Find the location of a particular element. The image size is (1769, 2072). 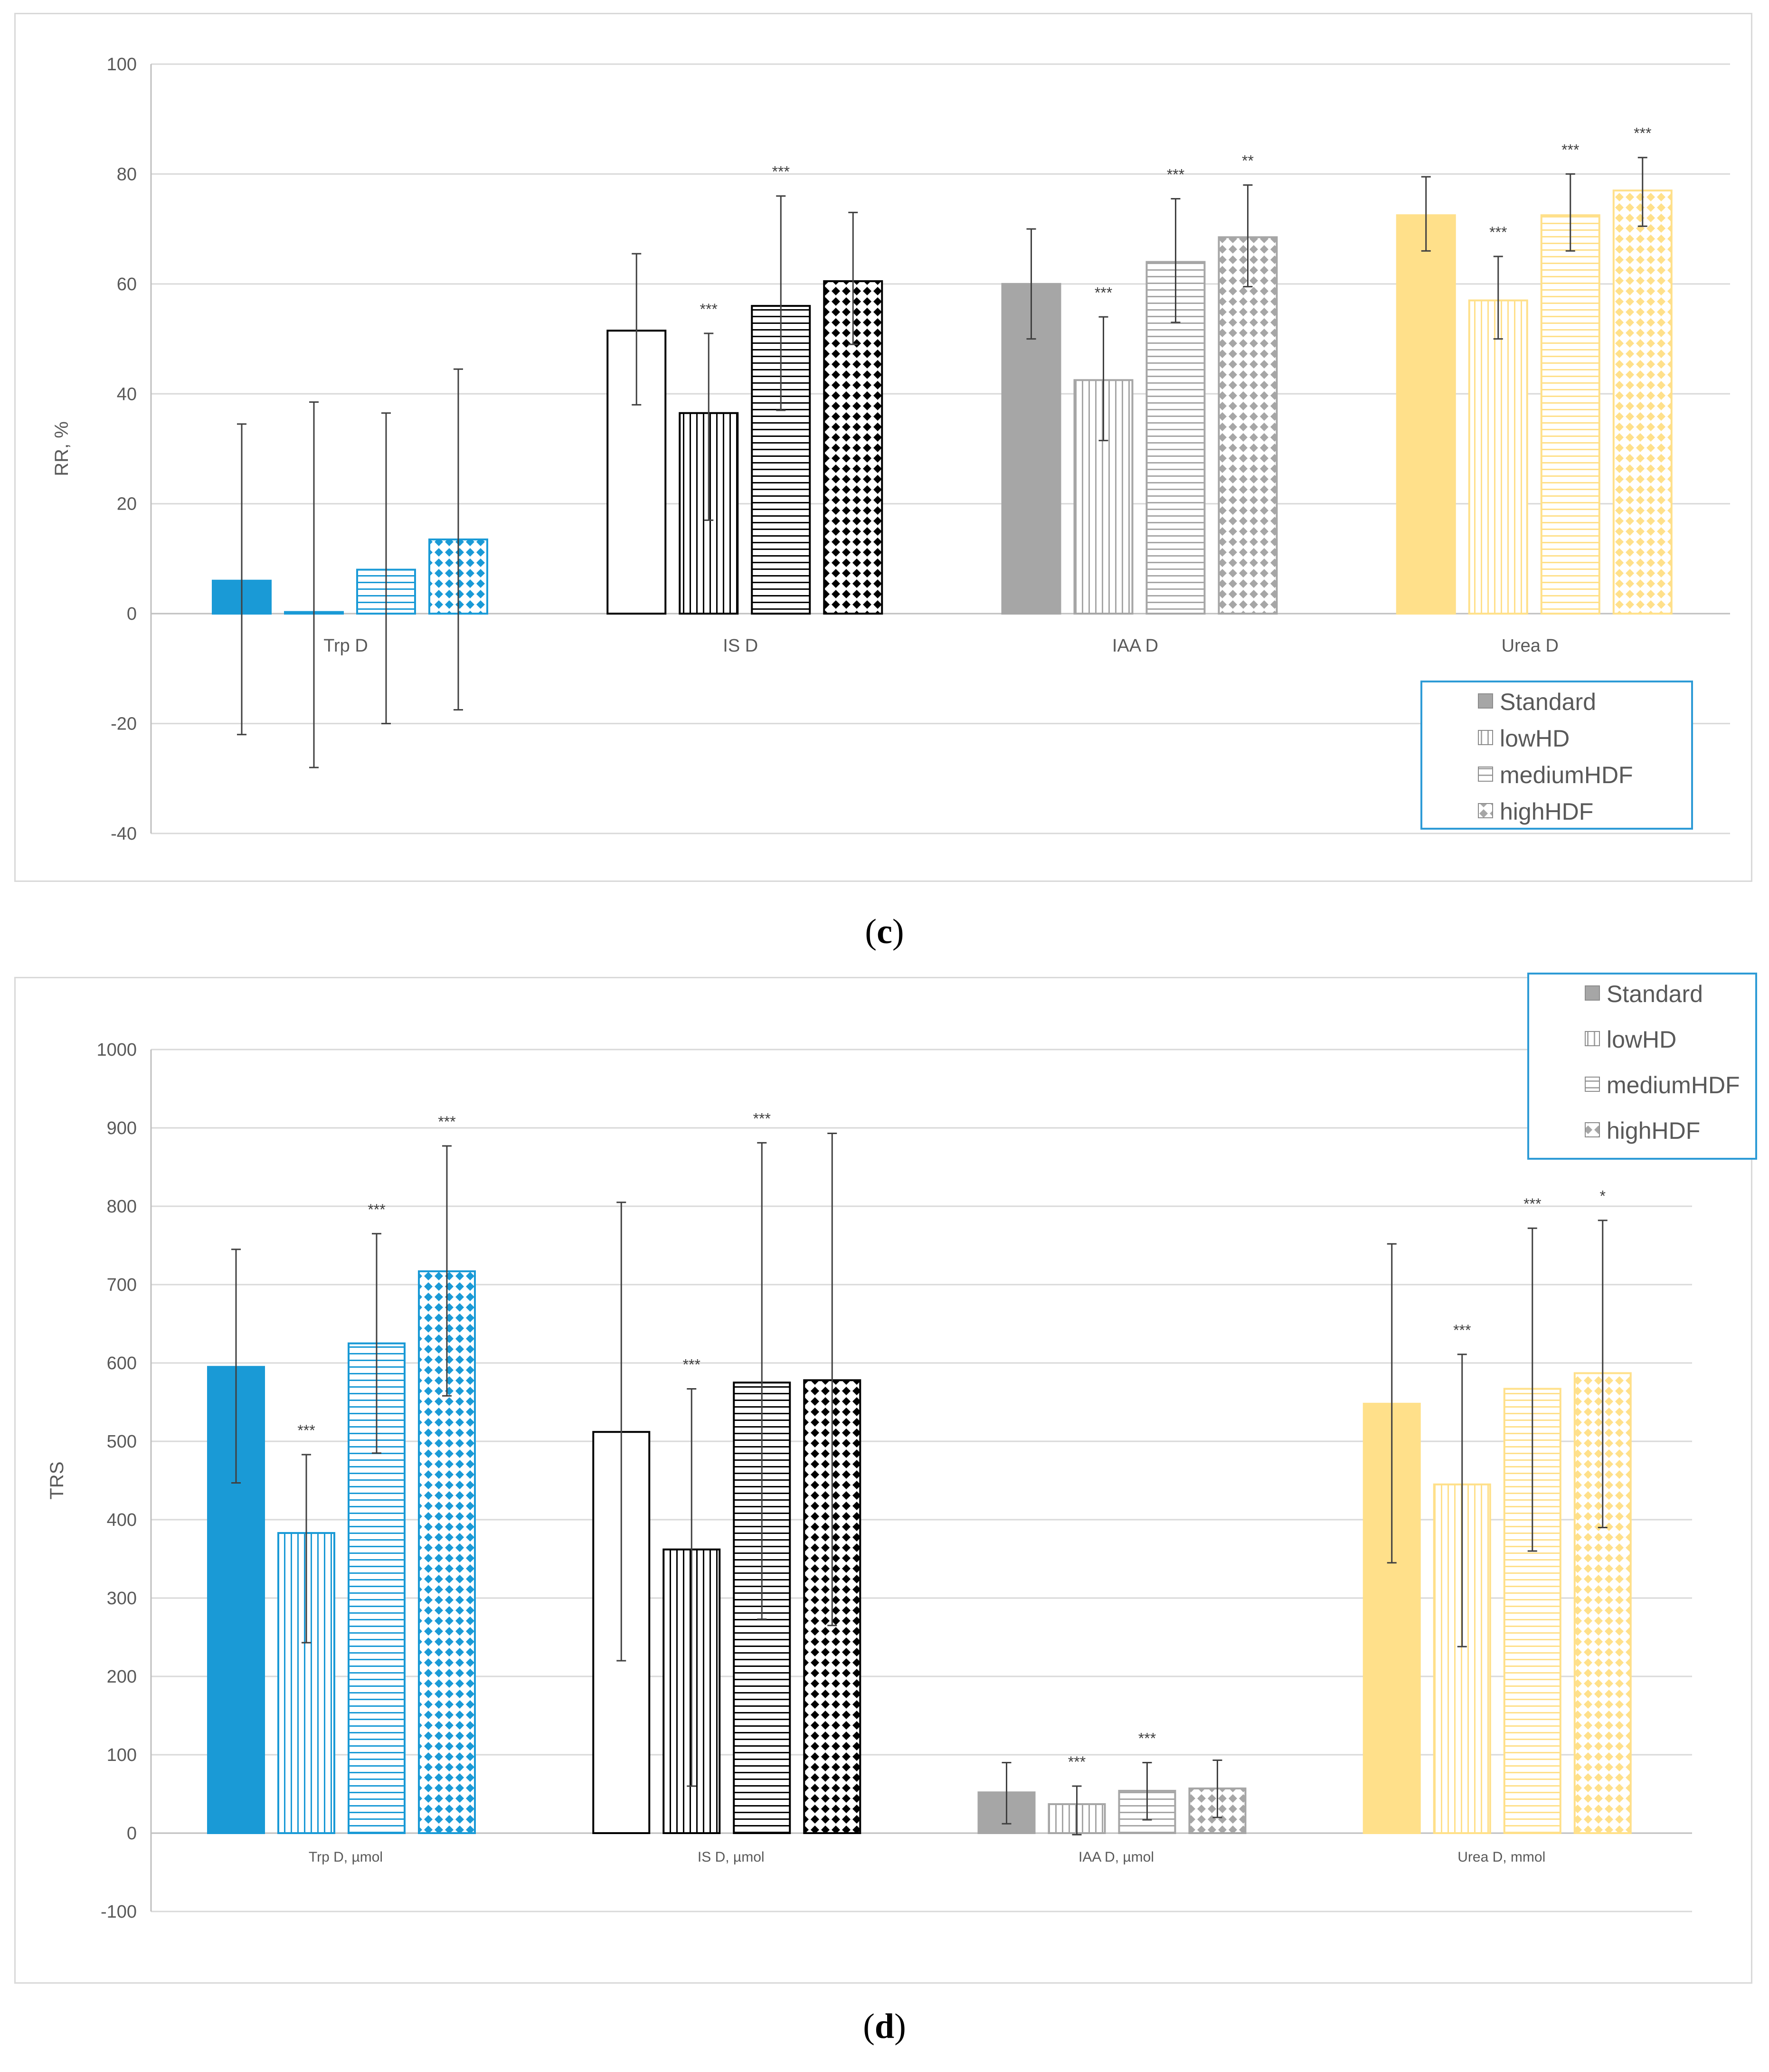

category-label-c-2: IAA D is located at coordinates (1135, 646).